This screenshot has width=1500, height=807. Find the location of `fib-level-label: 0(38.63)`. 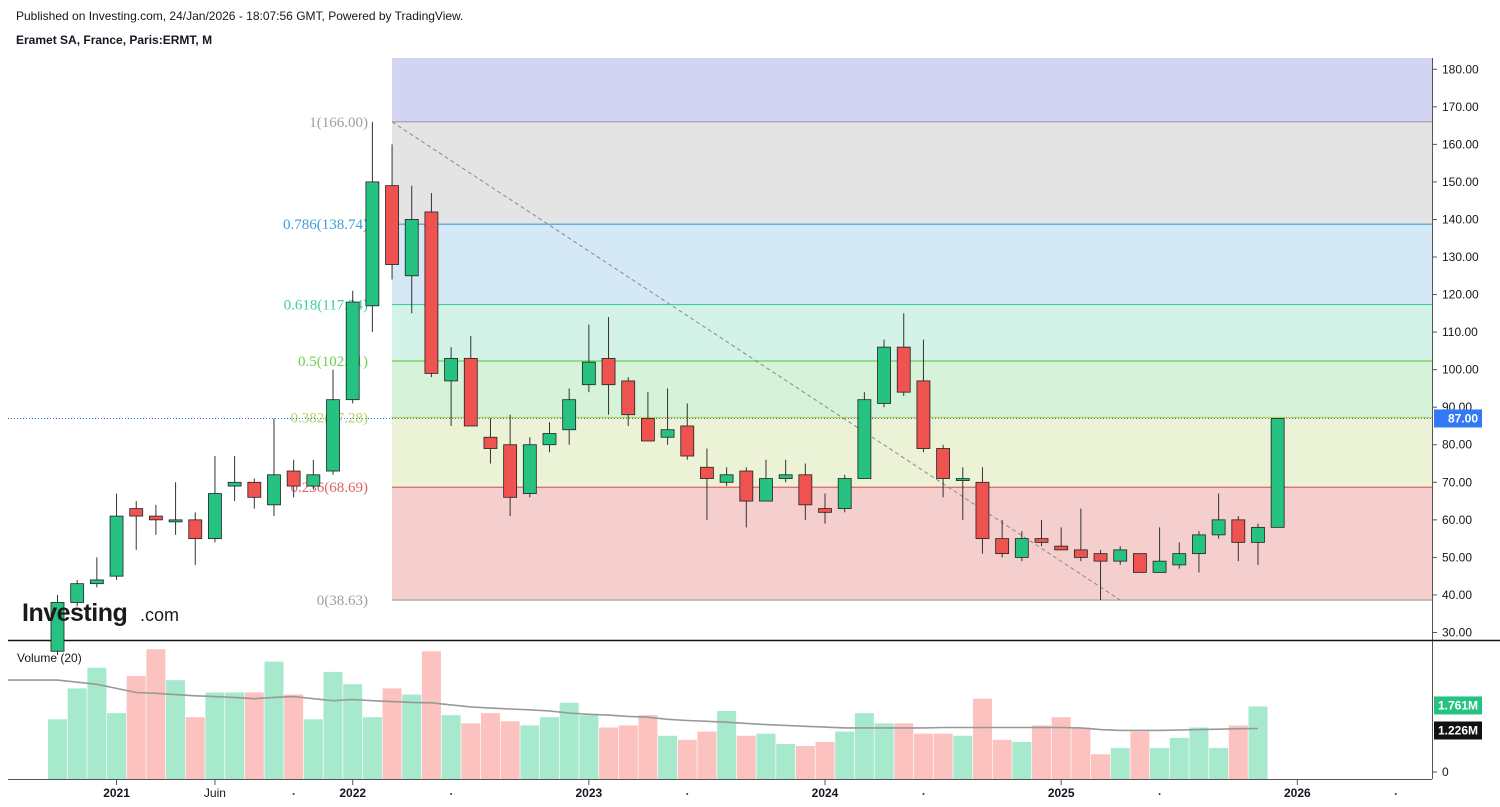

fib-level-label: 0(38.63) is located at coordinates (342, 601).